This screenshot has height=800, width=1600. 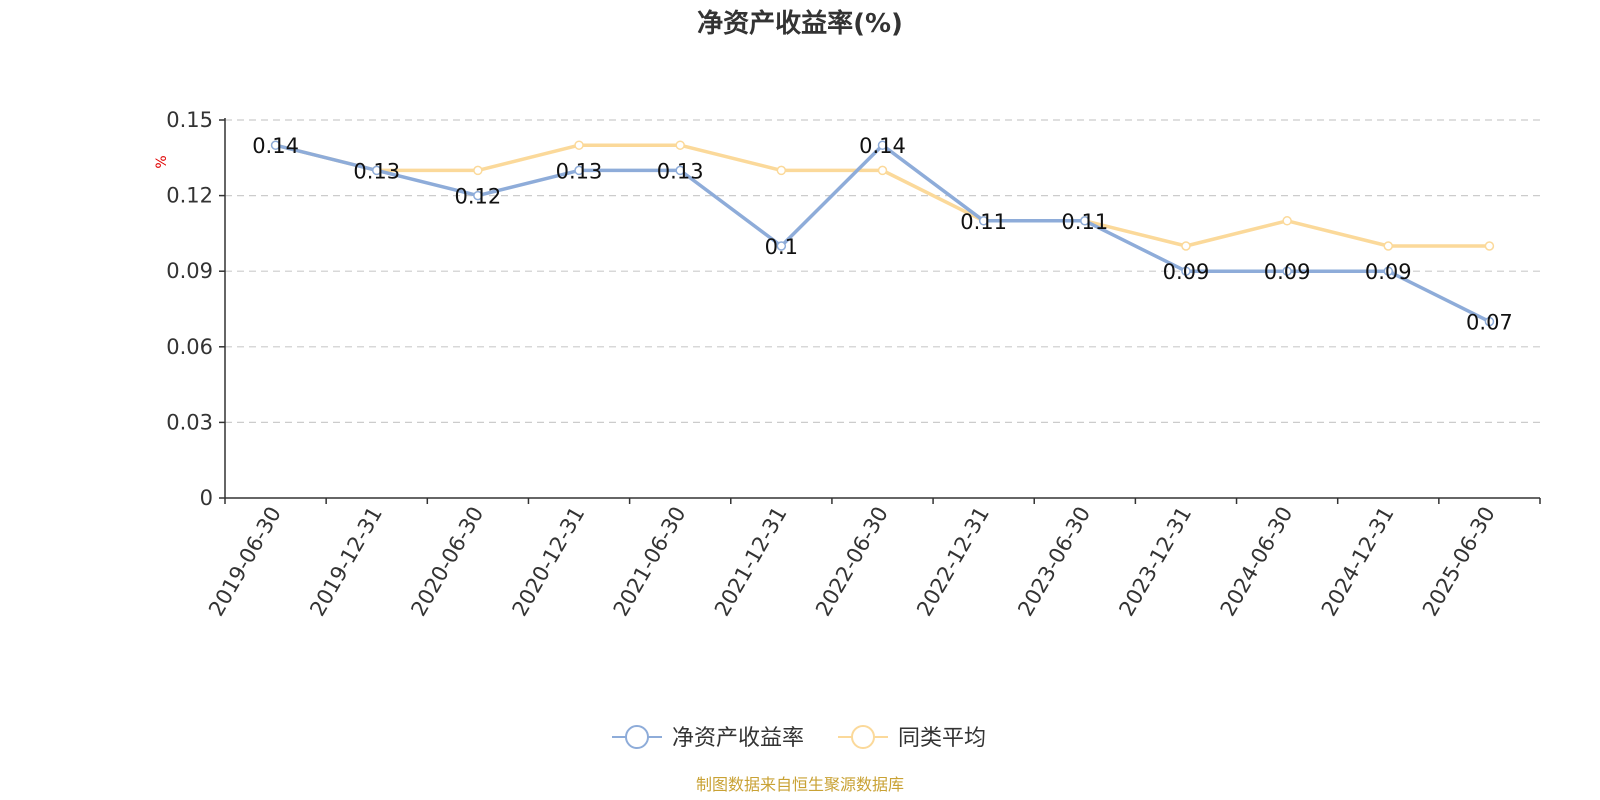 What do you see at coordinates (206, 498) in the screenshot?
I see `y-tick-label: 0` at bounding box center [206, 498].